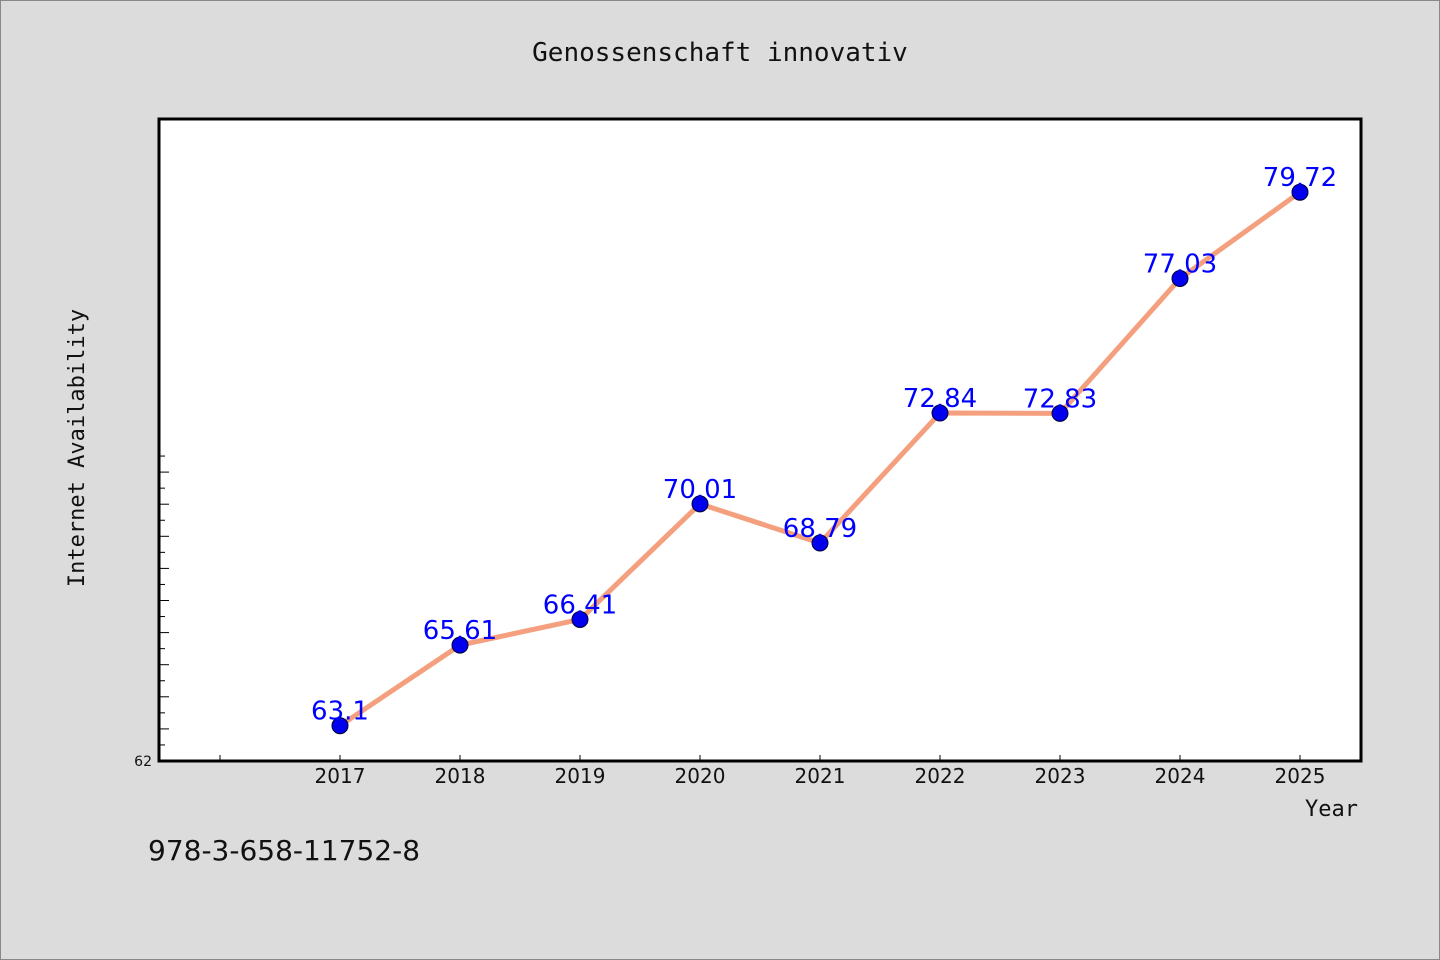 Image resolution: width=1440 pixels, height=960 pixels. What do you see at coordinates (700, 776) in the screenshot?
I see `x-tick-label: 2020` at bounding box center [700, 776].